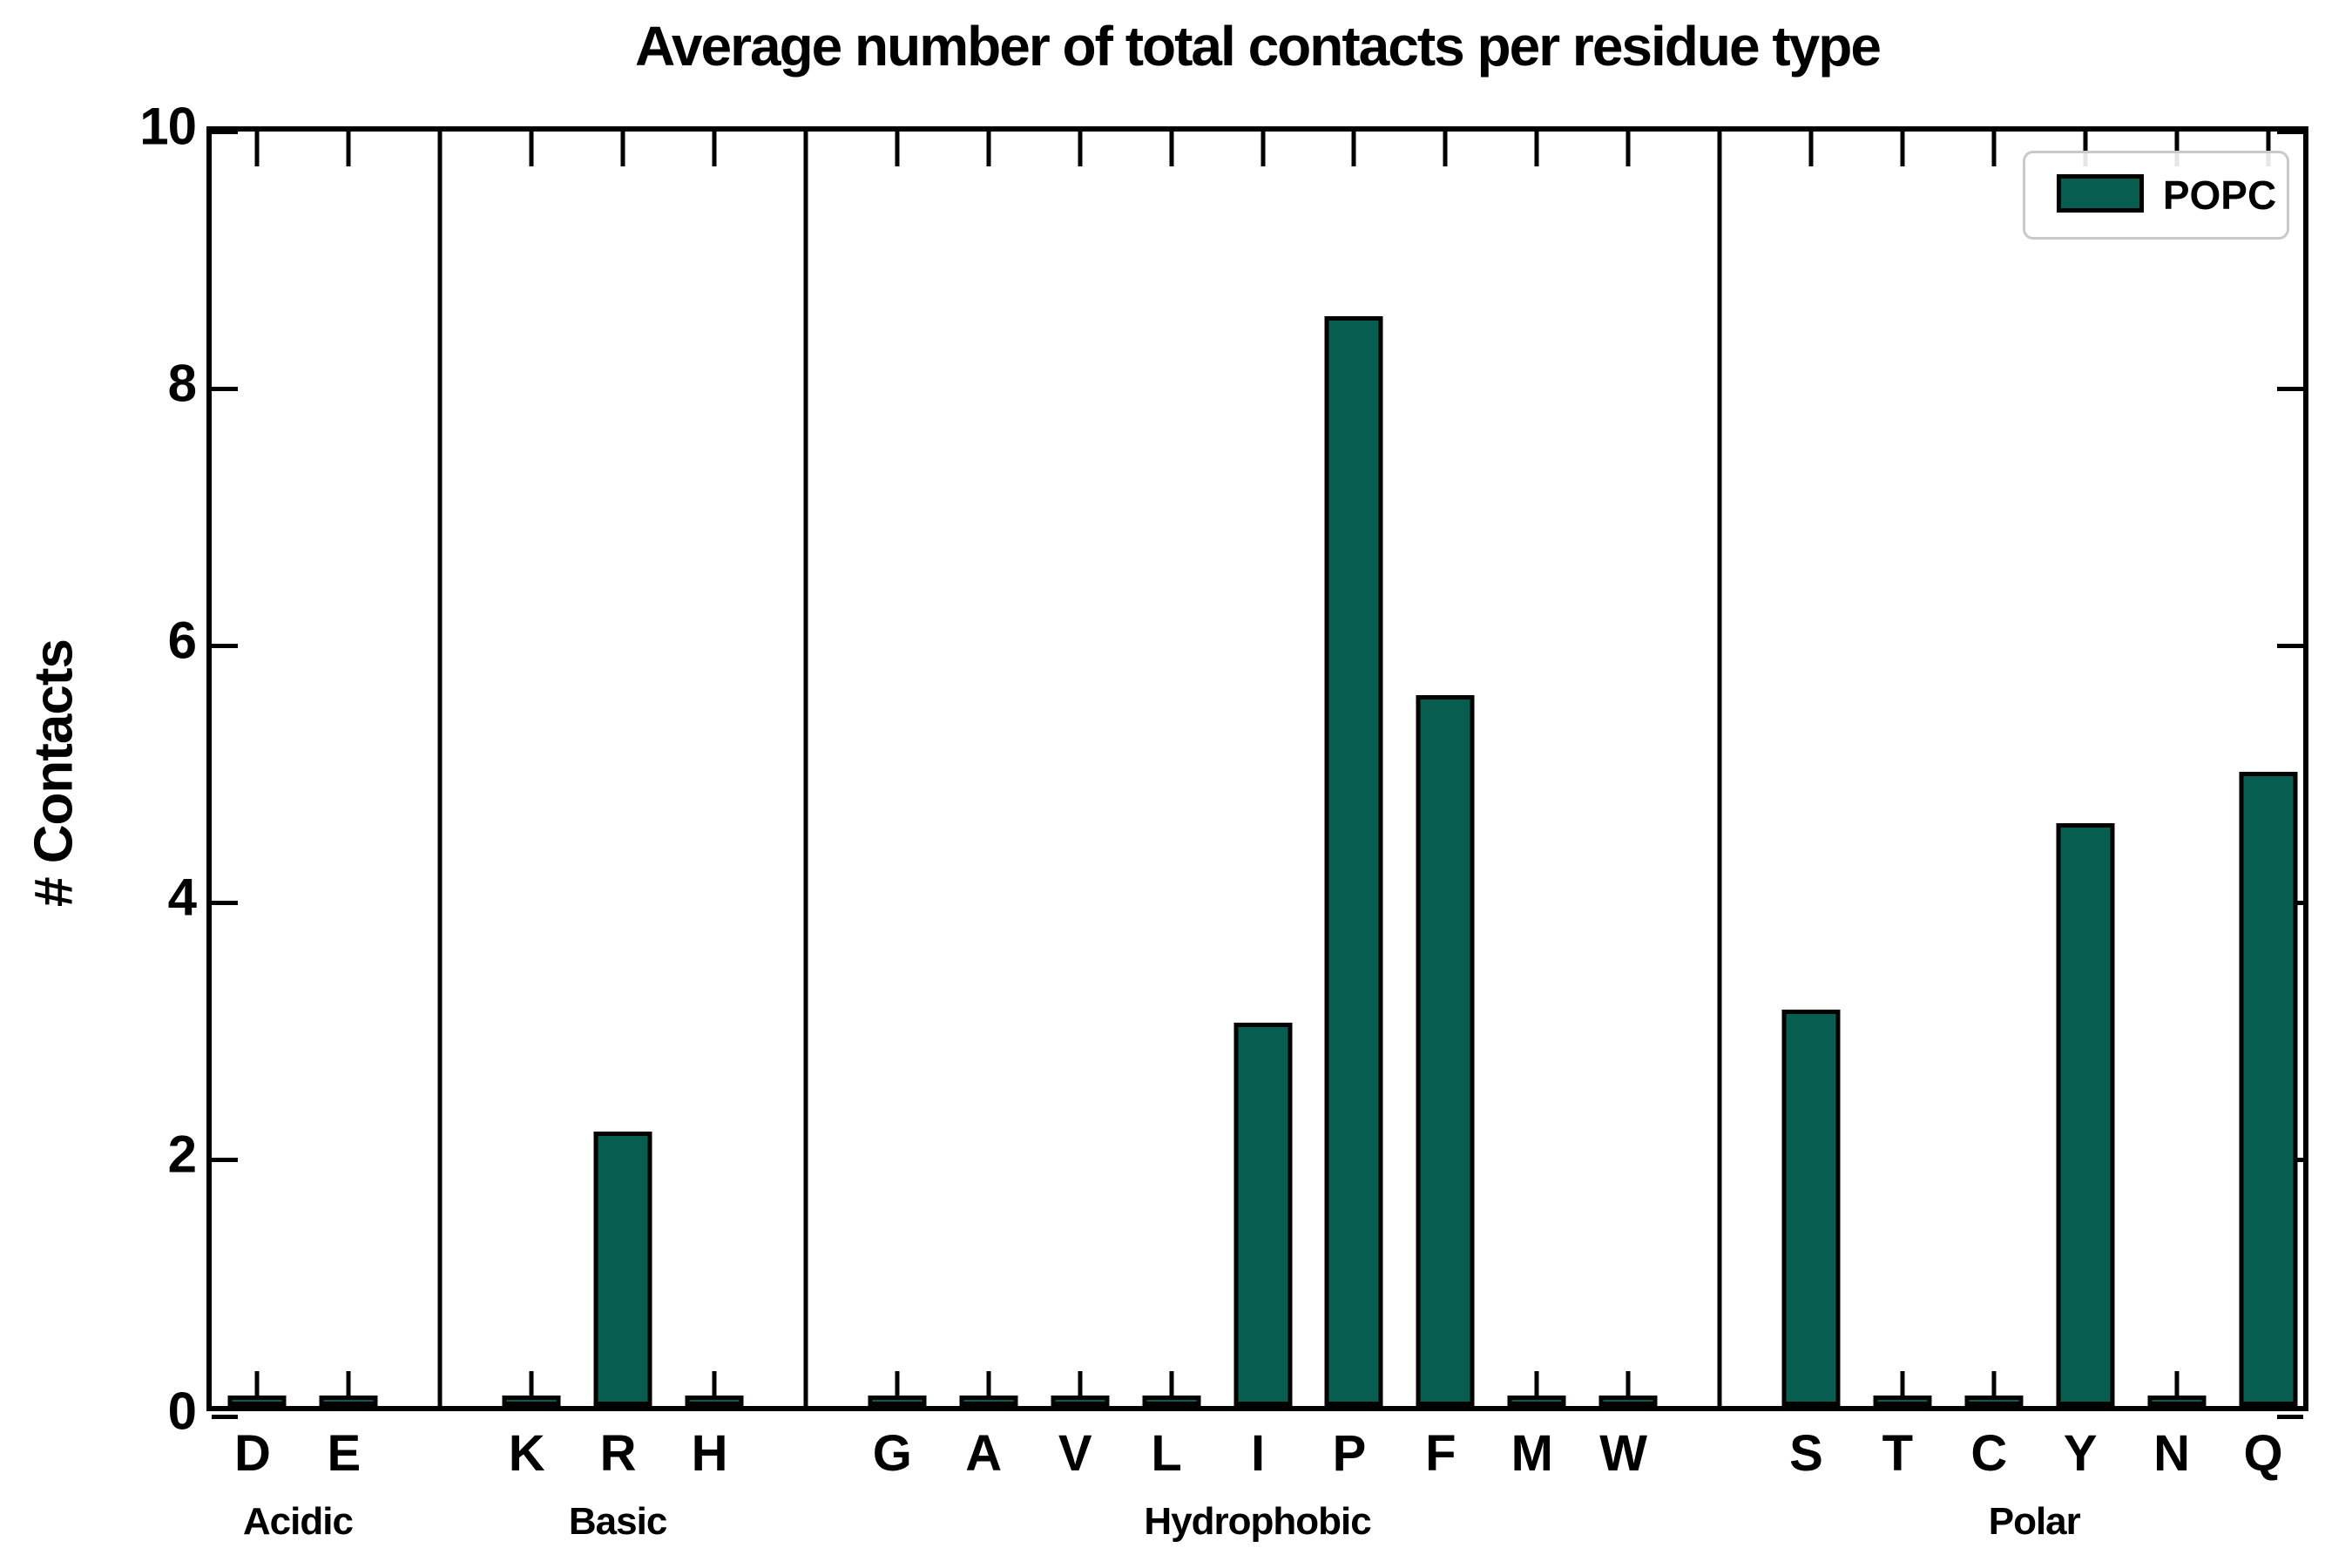 This screenshot has width=2352, height=1568. I want to click on y-tick-label-8: 8, so click(182, 383).